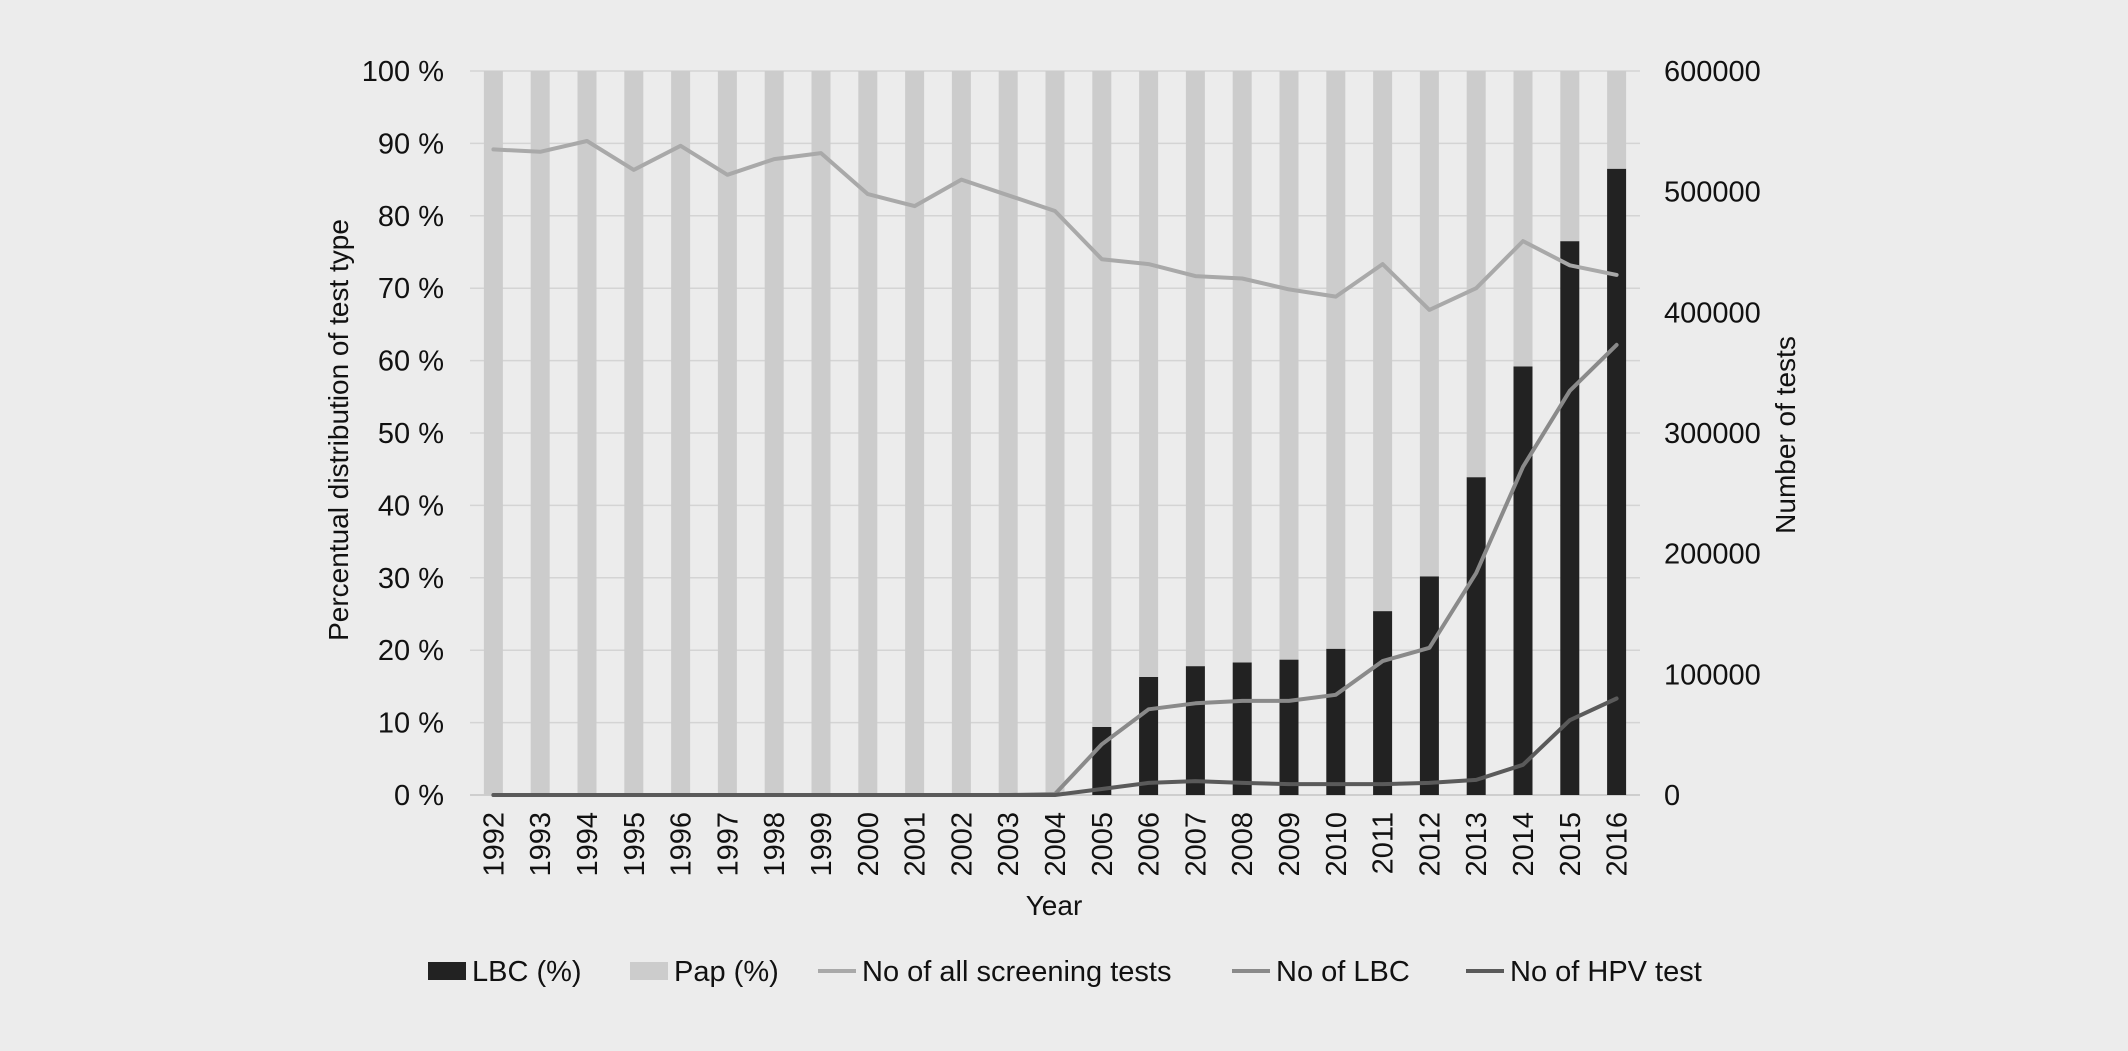  What do you see at coordinates (1712, 193) in the screenshot?
I see `y2-tick-label: 500000` at bounding box center [1712, 193].